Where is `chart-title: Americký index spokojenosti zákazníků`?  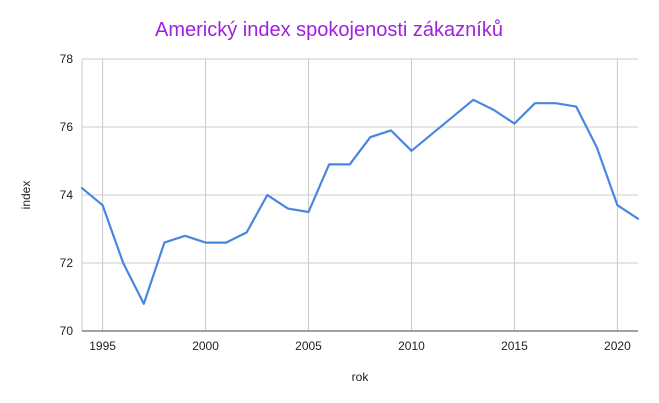
chart-title: Americký index spokojenosti zákazníků is located at coordinates (329, 30).